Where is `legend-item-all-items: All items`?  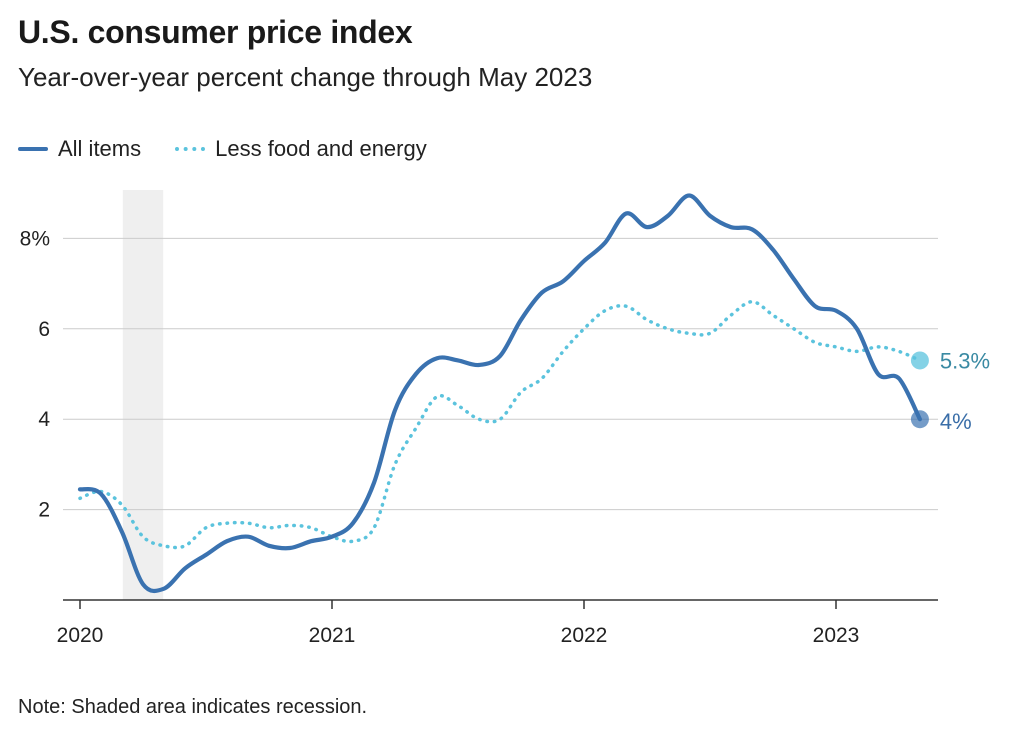 legend-item-all-items: All items is located at coordinates (79, 149).